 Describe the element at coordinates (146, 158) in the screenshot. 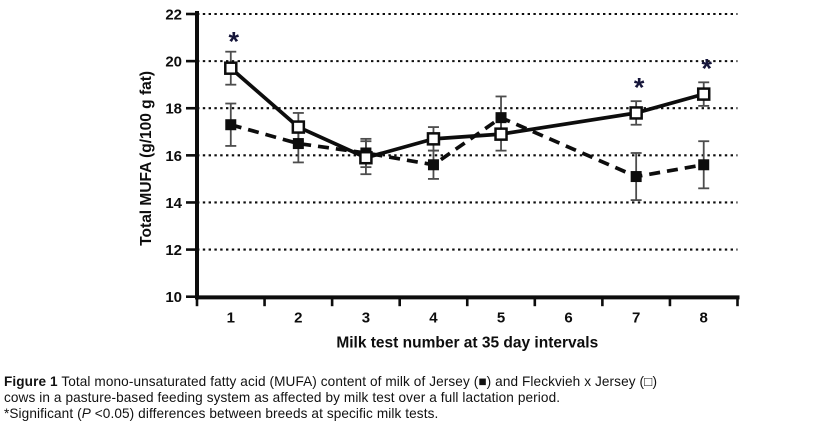

I see `y-axis-title: Total MUFA (g/100 g fat)` at that location.